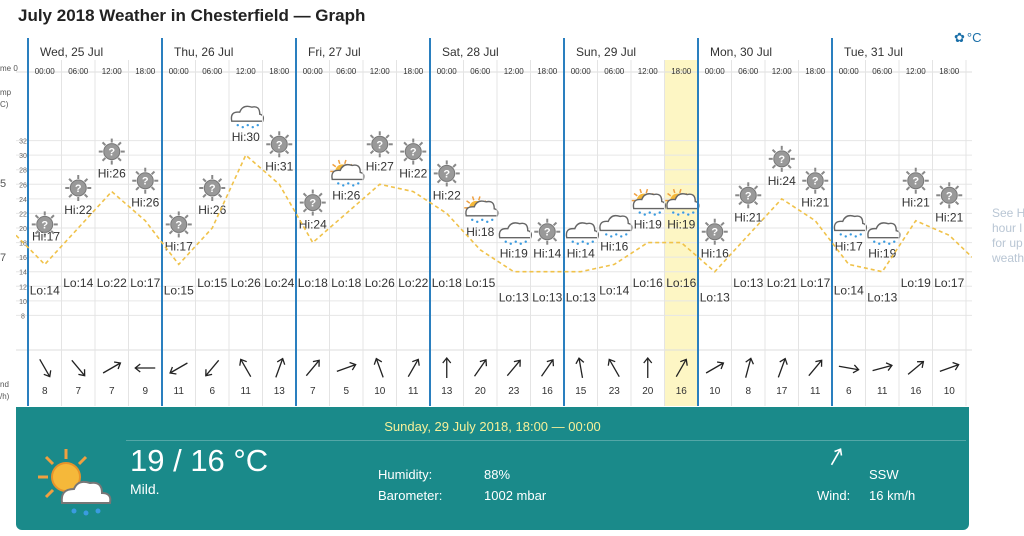 This screenshot has width=1024, height=536. Describe the element at coordinates (968, 38) in the screenshot. I see `temperature-unit-toggle: ✿ °C` at that location.